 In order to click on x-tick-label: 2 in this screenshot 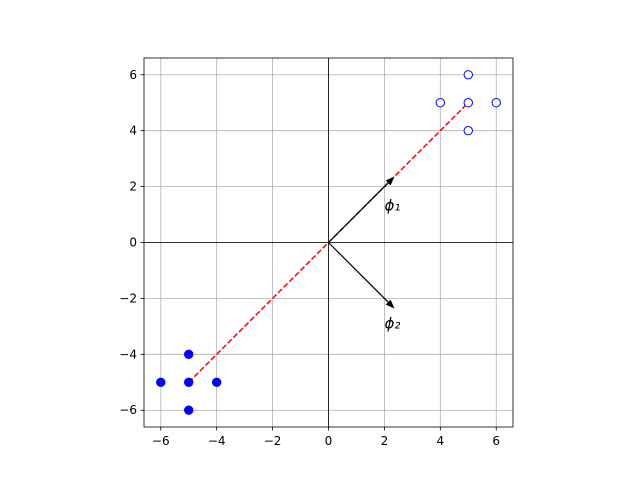, I will do `click(385, 441)`.